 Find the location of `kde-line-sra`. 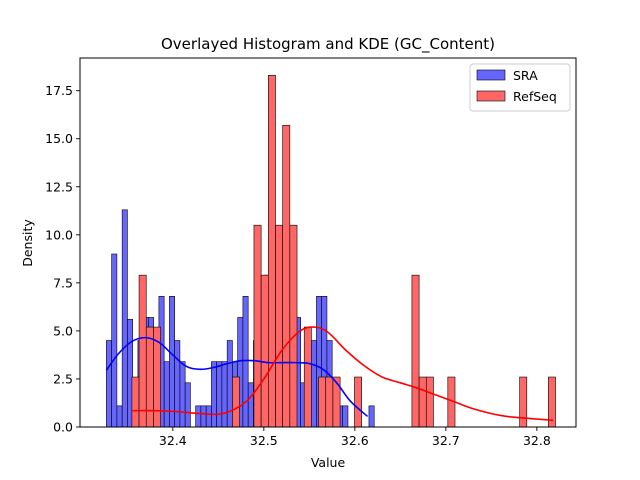

kde-line-sra is located at coordinates (237, 377).